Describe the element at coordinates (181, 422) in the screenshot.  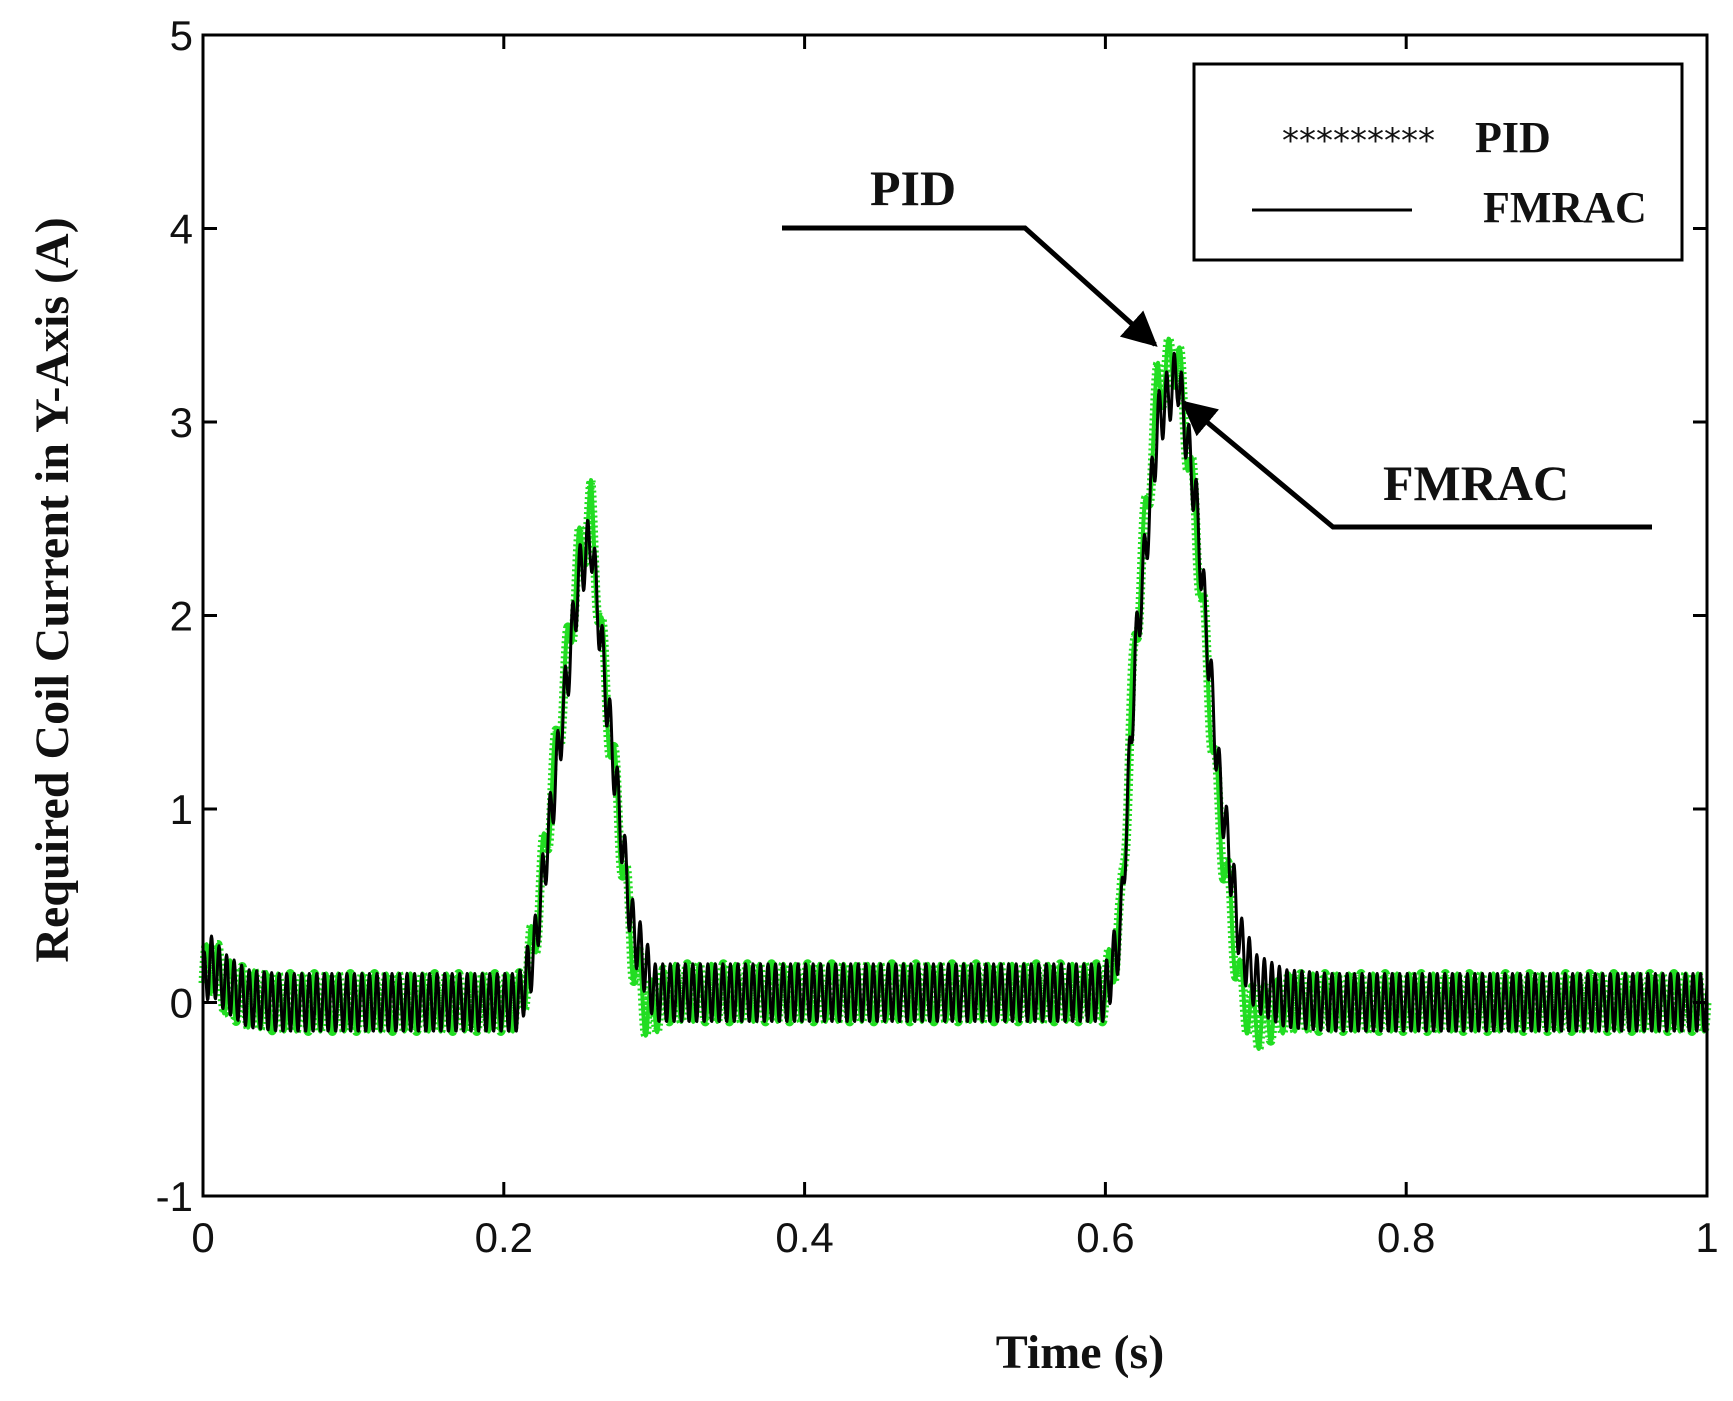
I see `y-tick-label: 3` at that location.